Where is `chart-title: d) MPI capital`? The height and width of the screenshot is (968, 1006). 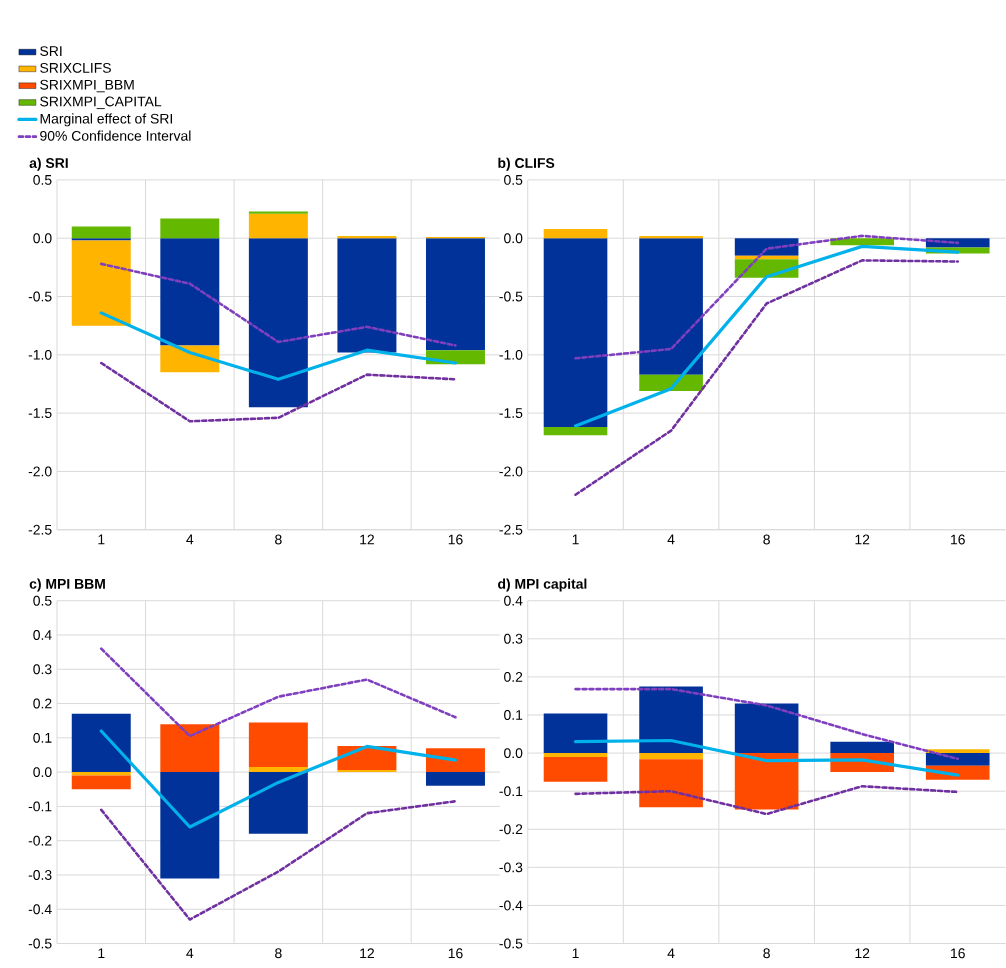
chart-title: d) MPI capital is located at coordinates (542, 585).